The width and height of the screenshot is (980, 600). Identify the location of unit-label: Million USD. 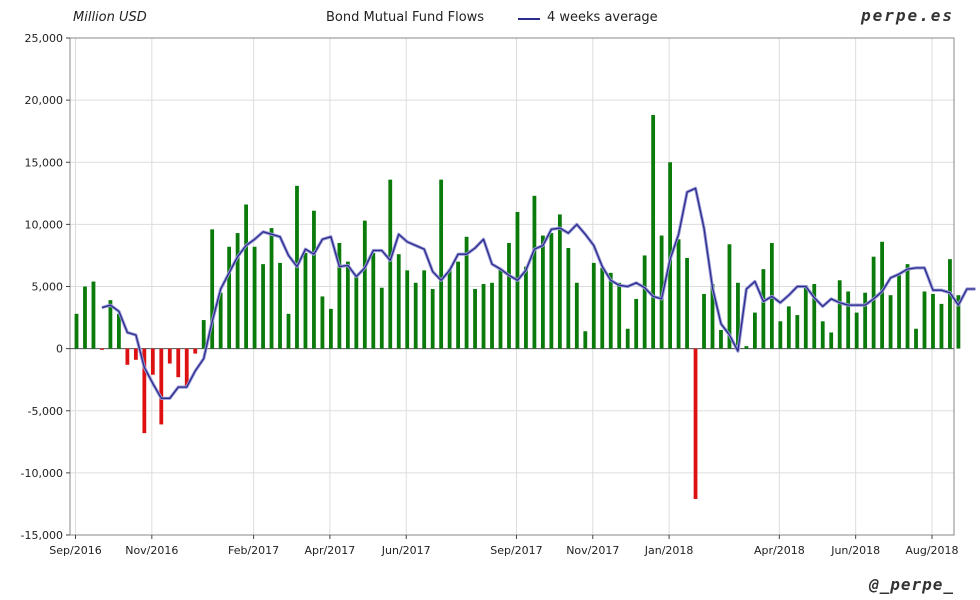
(110, 17).